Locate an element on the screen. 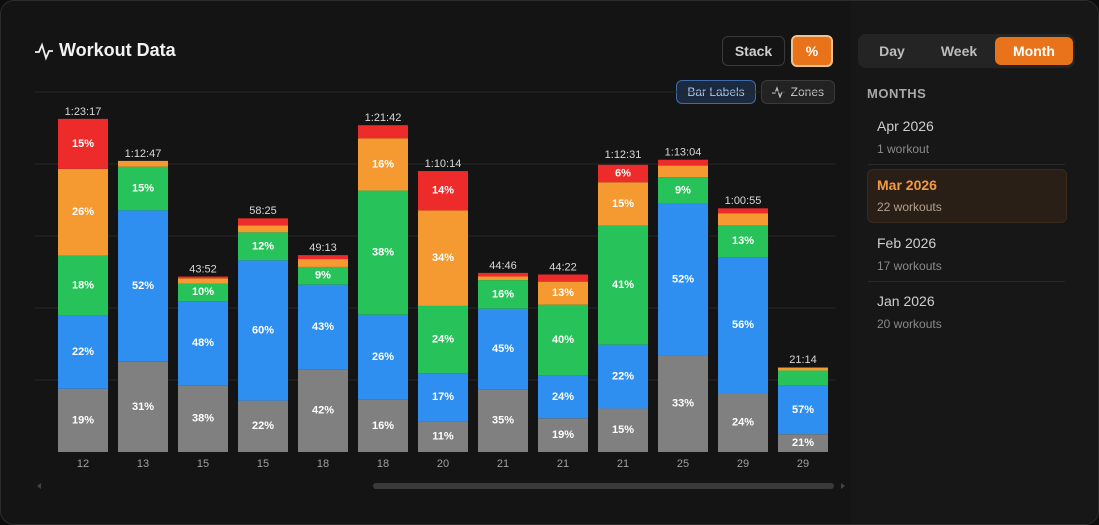 The image size is (1099, 525). stacked-bar: 22% 60% 12% is located at coordinates (263, 335).